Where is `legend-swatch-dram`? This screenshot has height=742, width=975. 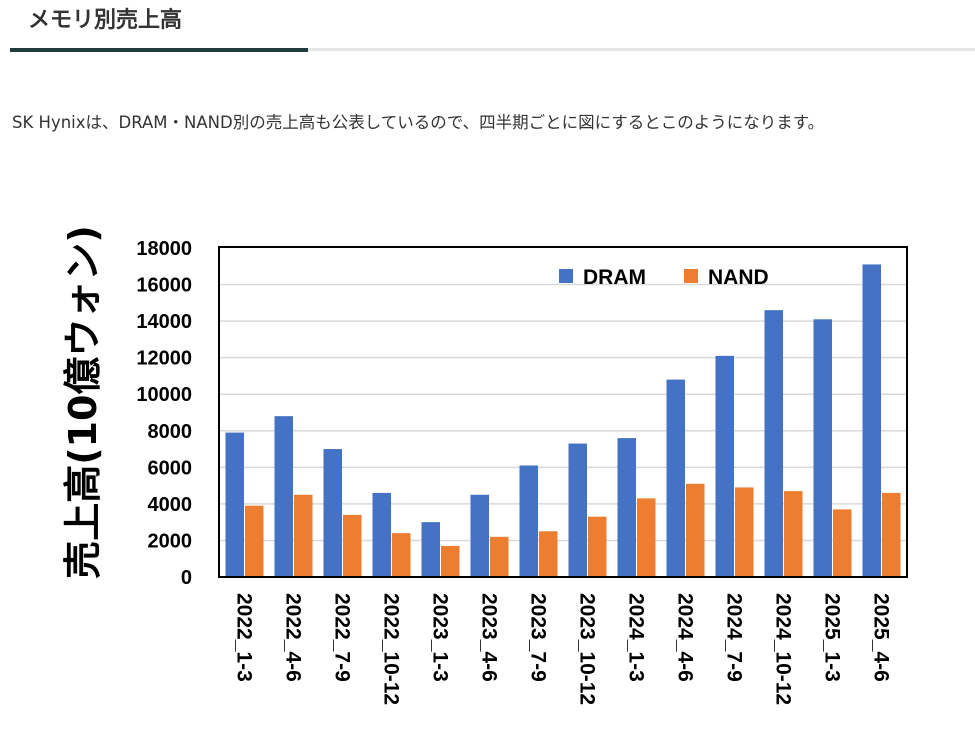 legend-swatch-dram is located at coordinates (566, 276).